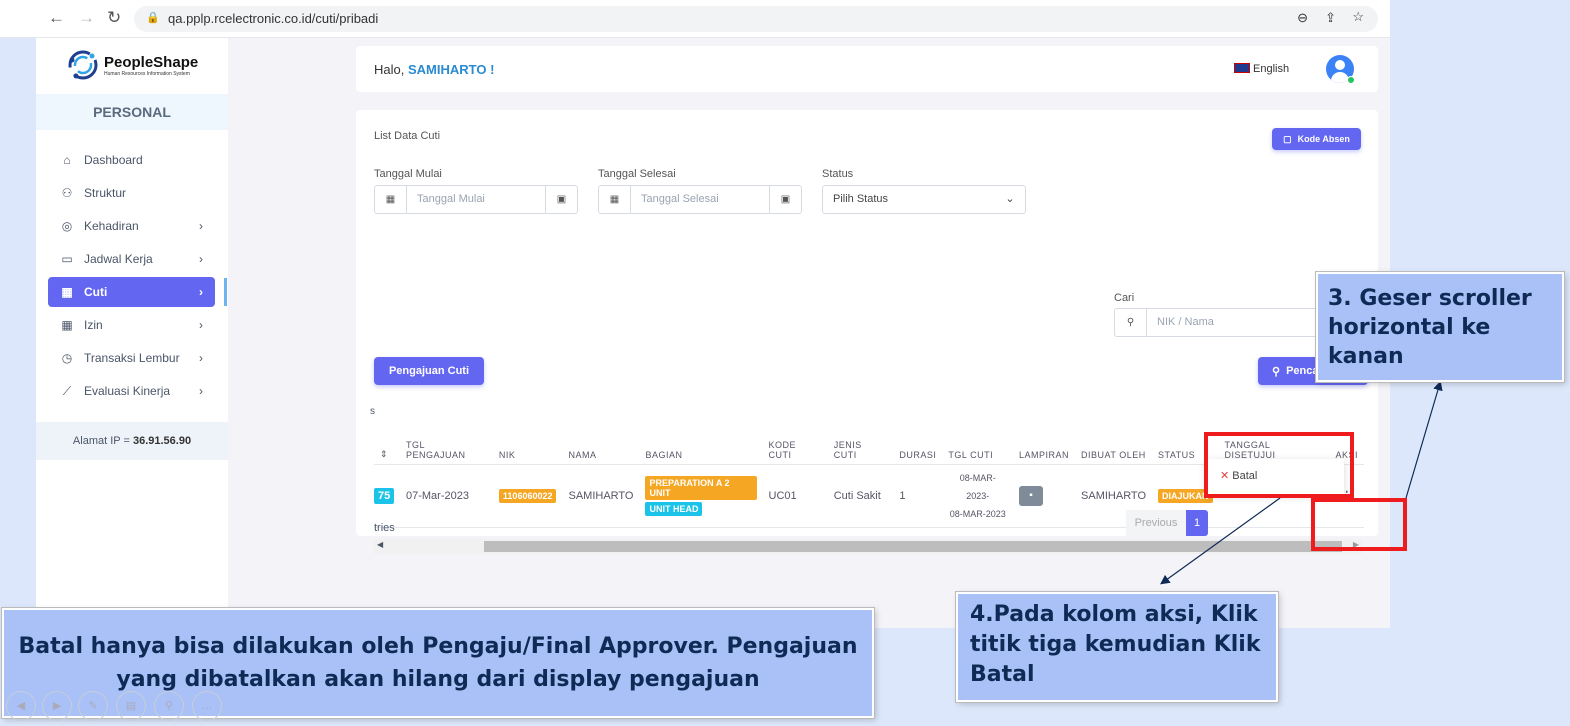 Image resolution: width=1570 pixels, height=726 pixels. What do you see at coordinates (977, 513) in the screenshot?
I see `tgl-cuti-end: 08-MAR-2023` at bounding box center [977, 513].